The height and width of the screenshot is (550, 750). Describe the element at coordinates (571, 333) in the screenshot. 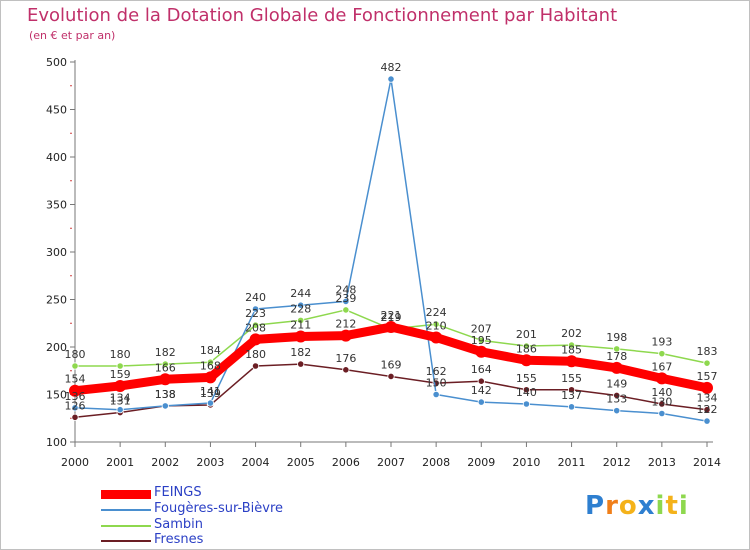

I see `data-label-sambin-2011: 202` at that location.